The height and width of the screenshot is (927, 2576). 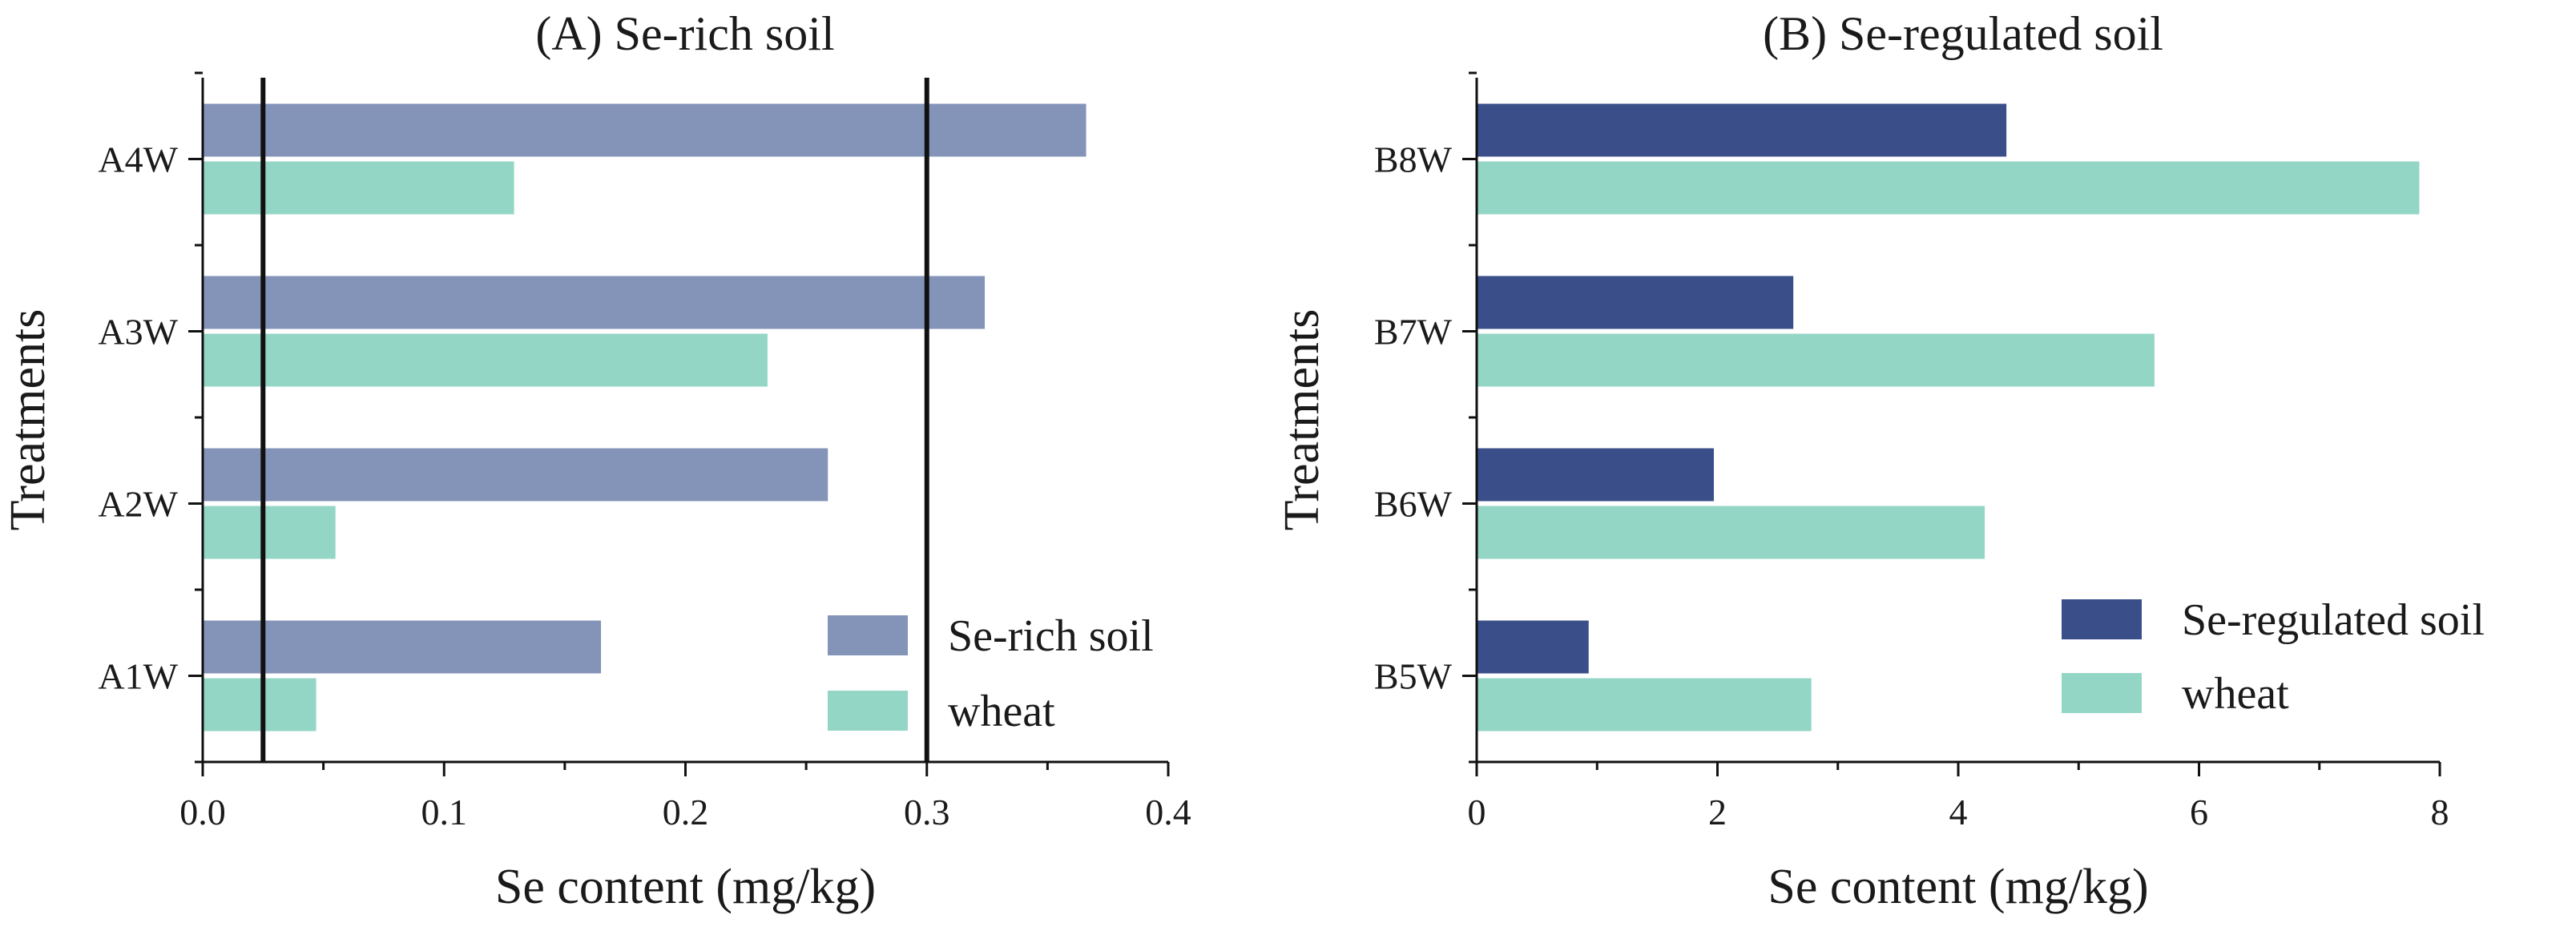 I want to click on category-label-b6w: B6W, so click(x=1413, y=504).